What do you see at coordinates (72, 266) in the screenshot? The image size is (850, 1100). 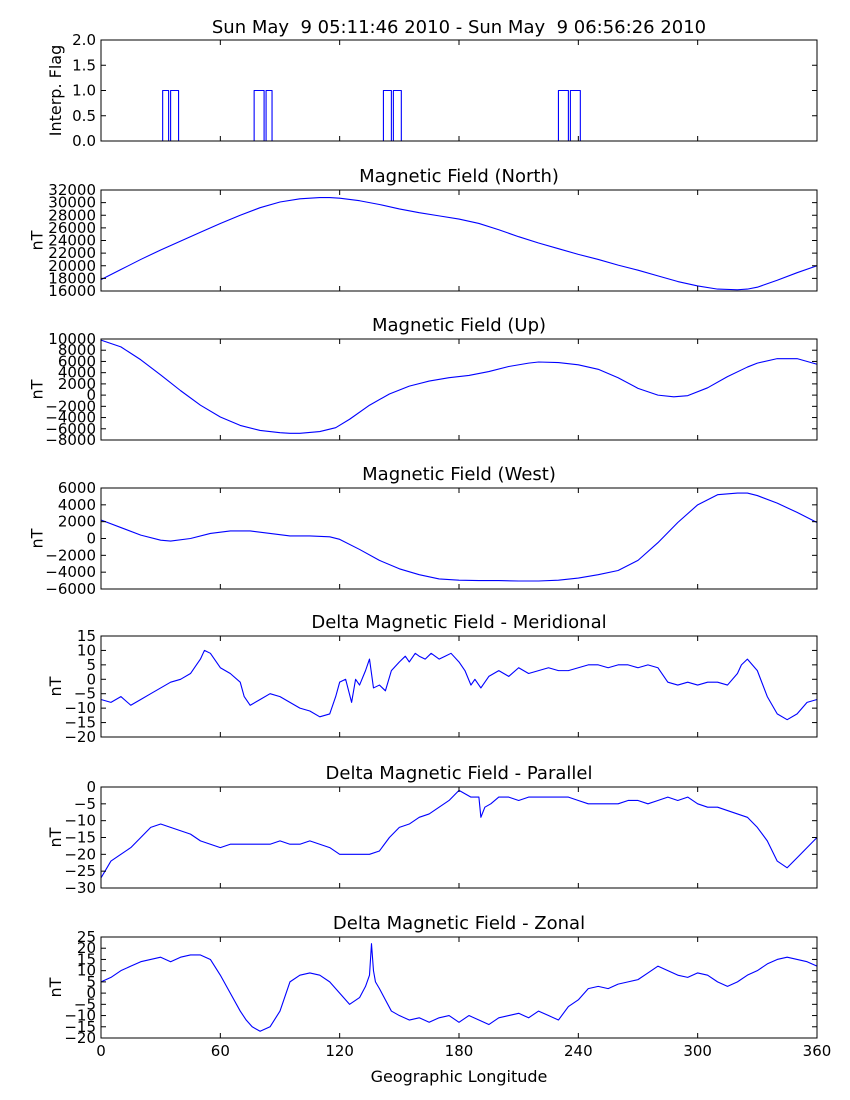 I see `y-tick-label: 20000` at bounding box center [72, 266].